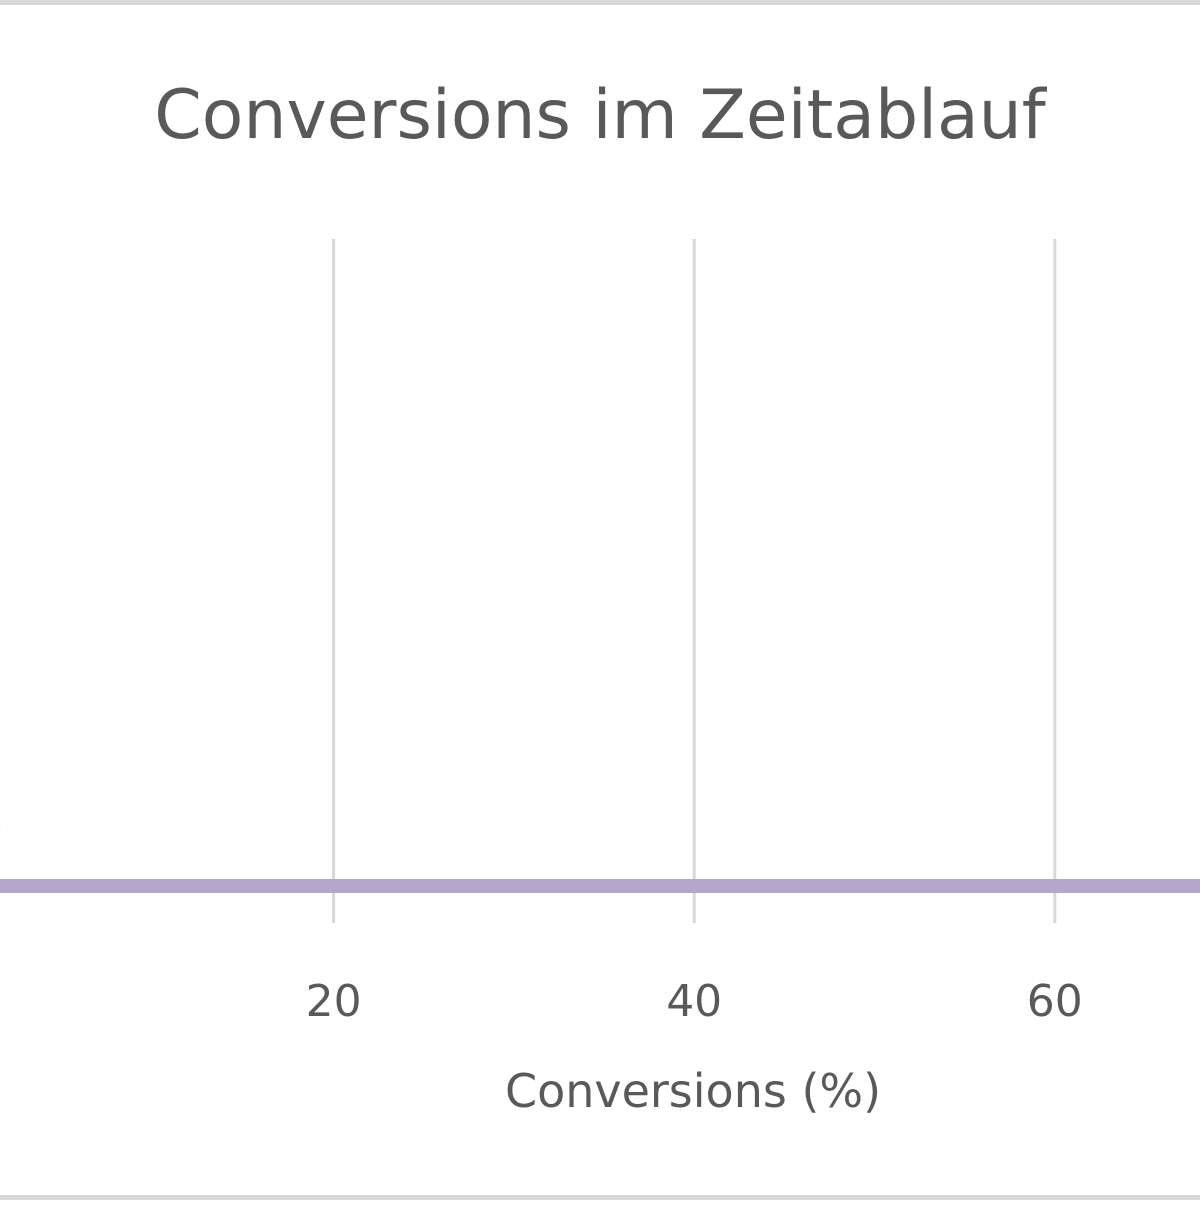 The height and width of the screenshot is (1205, 1200). I want to click on x-tick-labels: 20 40 60, so click(694, 1001).